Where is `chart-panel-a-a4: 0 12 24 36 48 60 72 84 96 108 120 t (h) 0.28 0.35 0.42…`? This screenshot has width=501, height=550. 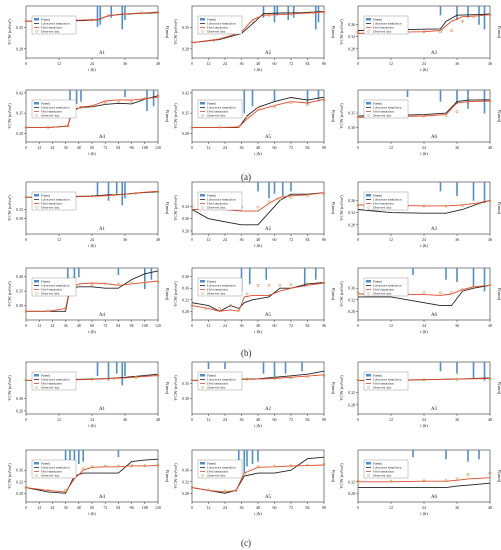 chart-panel-a-a4: 0 12 24 36 48 60 72 84 96 108 120 t (h) 0.28 0.35 0.42… is located at coordinates (88, 122).